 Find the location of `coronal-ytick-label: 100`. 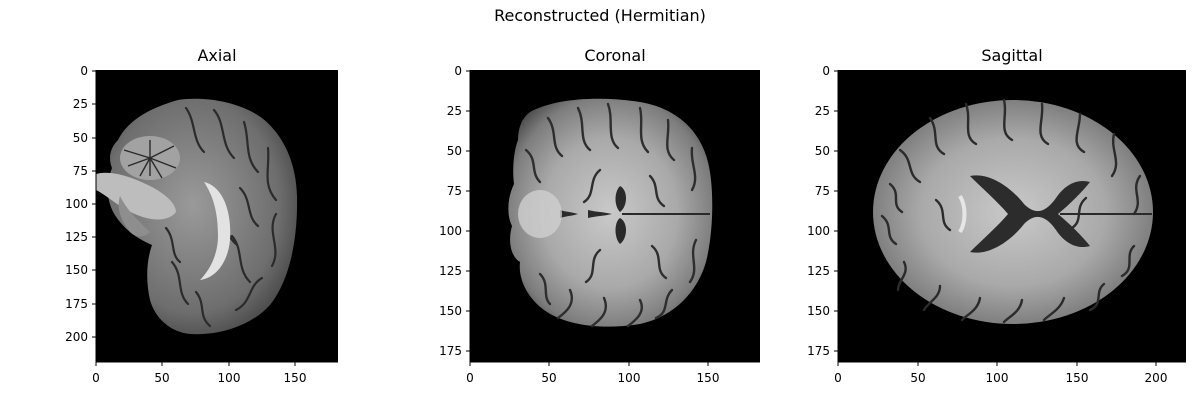

coronal-ytick-label: 100 is located at coordinates (450, 231).